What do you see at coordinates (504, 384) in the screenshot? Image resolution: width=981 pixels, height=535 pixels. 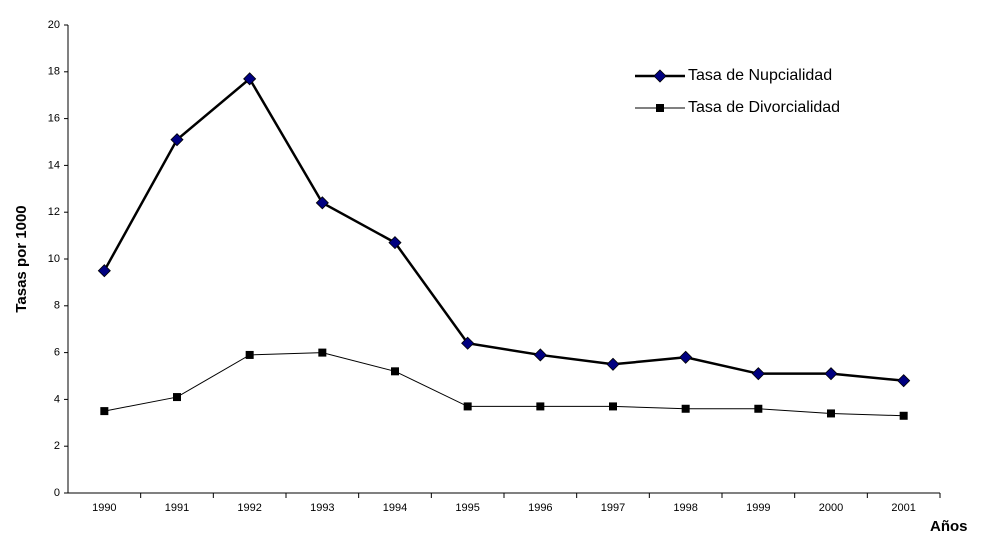 I see `series-line` at bounding box center [504, 384].